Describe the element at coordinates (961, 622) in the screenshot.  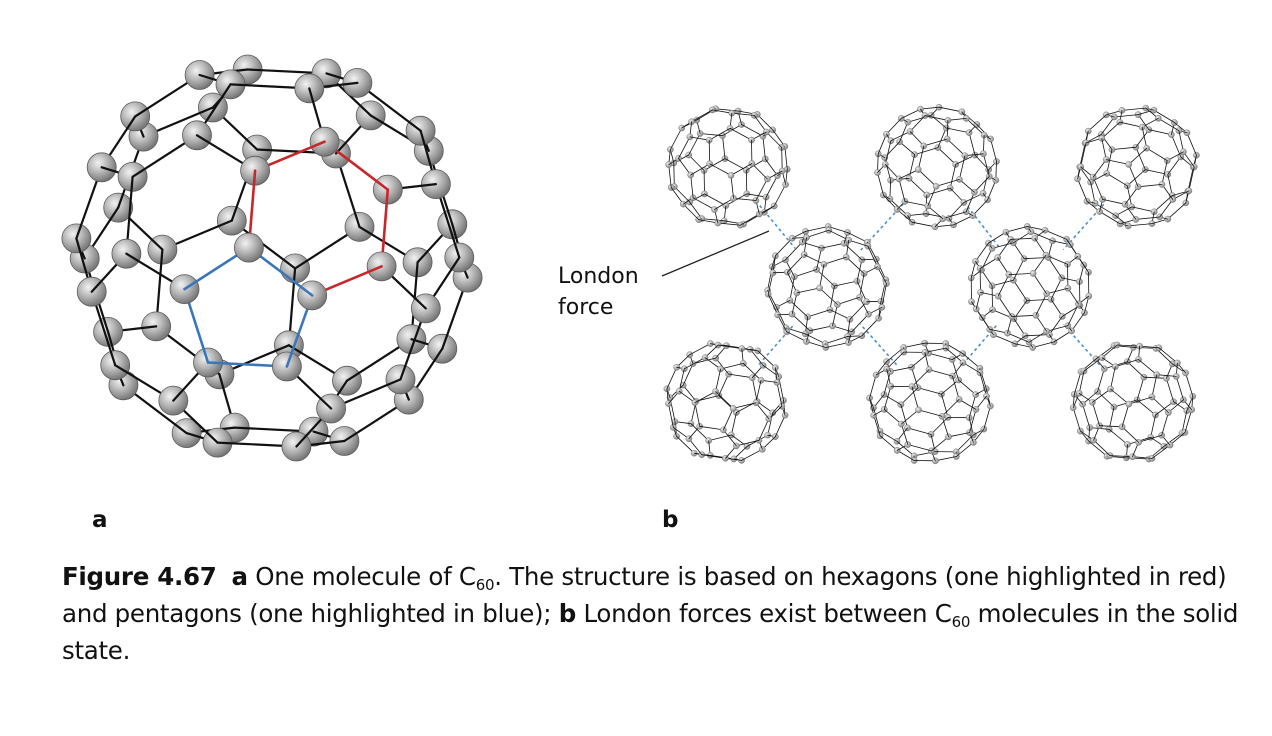
I see `caption-sub-2: 60` at that location.